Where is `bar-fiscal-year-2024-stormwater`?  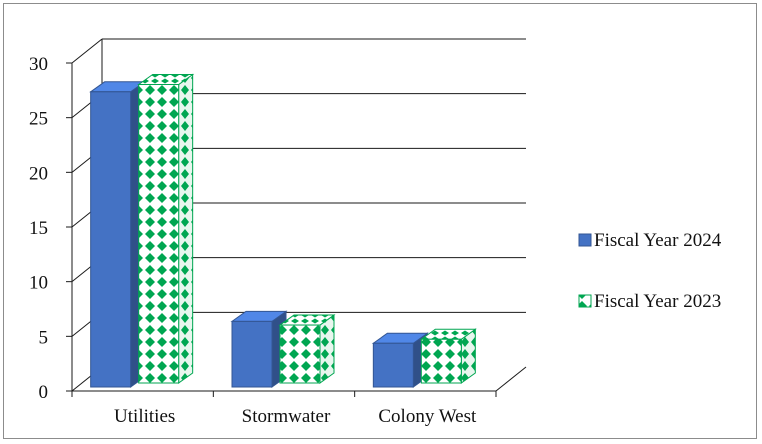 bar-fiscal-year-2024-stormwater is located at coordinates (259, 349).